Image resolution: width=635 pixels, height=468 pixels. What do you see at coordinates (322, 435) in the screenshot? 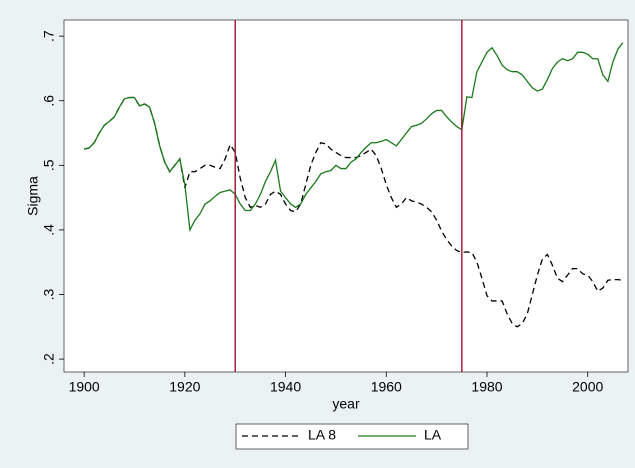
I see `legend-label: LA 8` at bounding box center [322, 435].